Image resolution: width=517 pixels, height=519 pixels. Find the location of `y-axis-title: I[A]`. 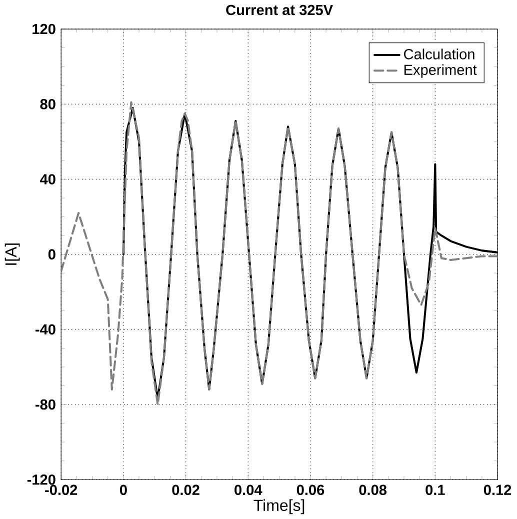

y-axis-title: I[A] is located at coordinates (12, 254).